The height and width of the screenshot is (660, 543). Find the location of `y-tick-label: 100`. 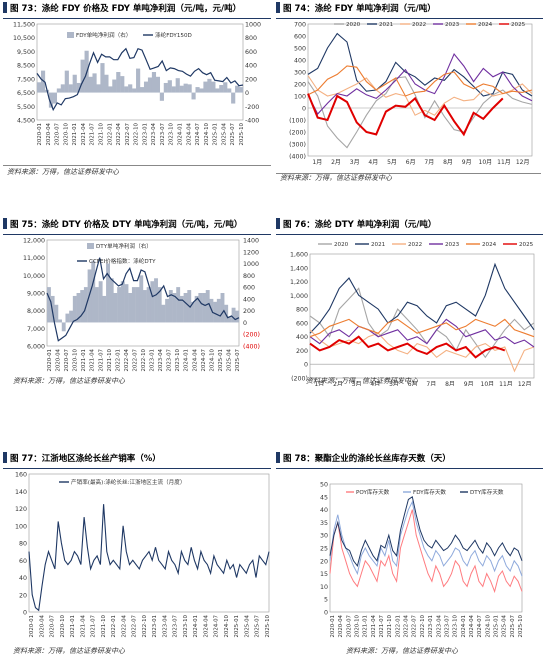

y-tick-label: 100 is located at coordinates (300, 97).